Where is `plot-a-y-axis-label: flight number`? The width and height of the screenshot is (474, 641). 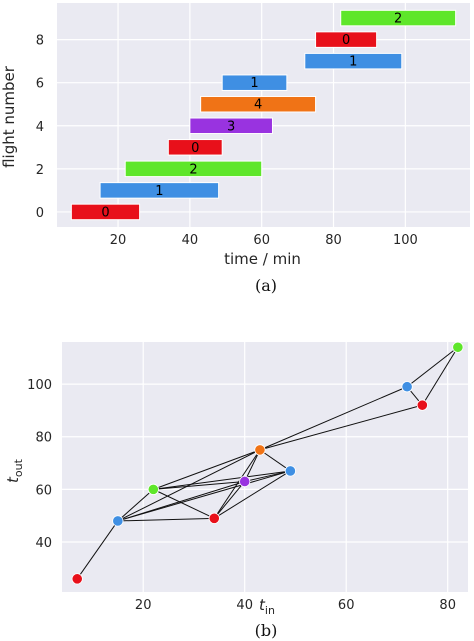 plot-a-y-axis-label: flight number is located at coordinates (9, 116).